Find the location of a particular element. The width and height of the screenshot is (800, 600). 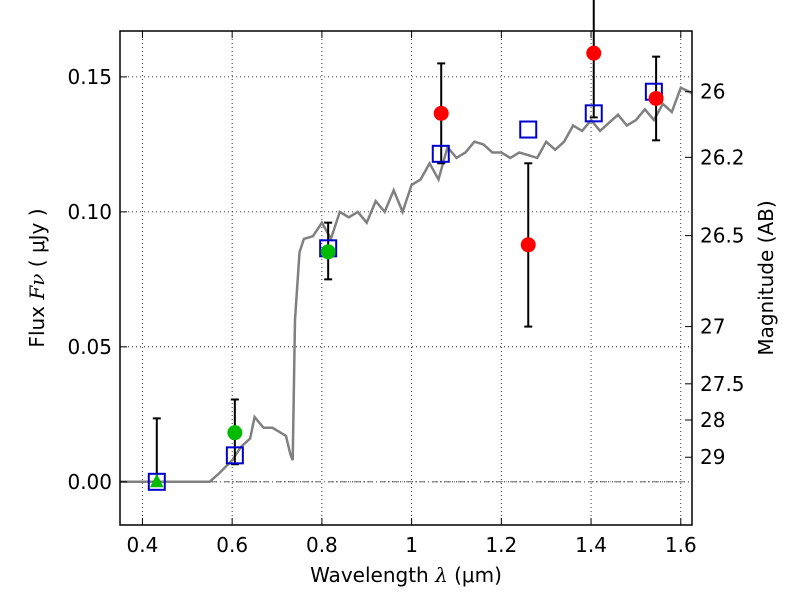

y-tick-label: 0.10 is located at coordinates (89, 212).